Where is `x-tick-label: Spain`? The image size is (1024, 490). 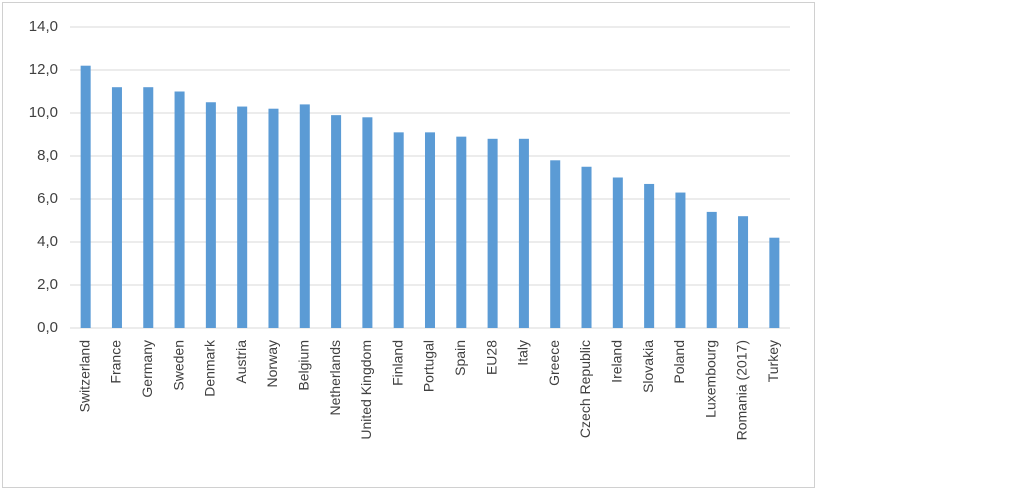
x-tick-label: Spain is located at coordinates (460, 358).